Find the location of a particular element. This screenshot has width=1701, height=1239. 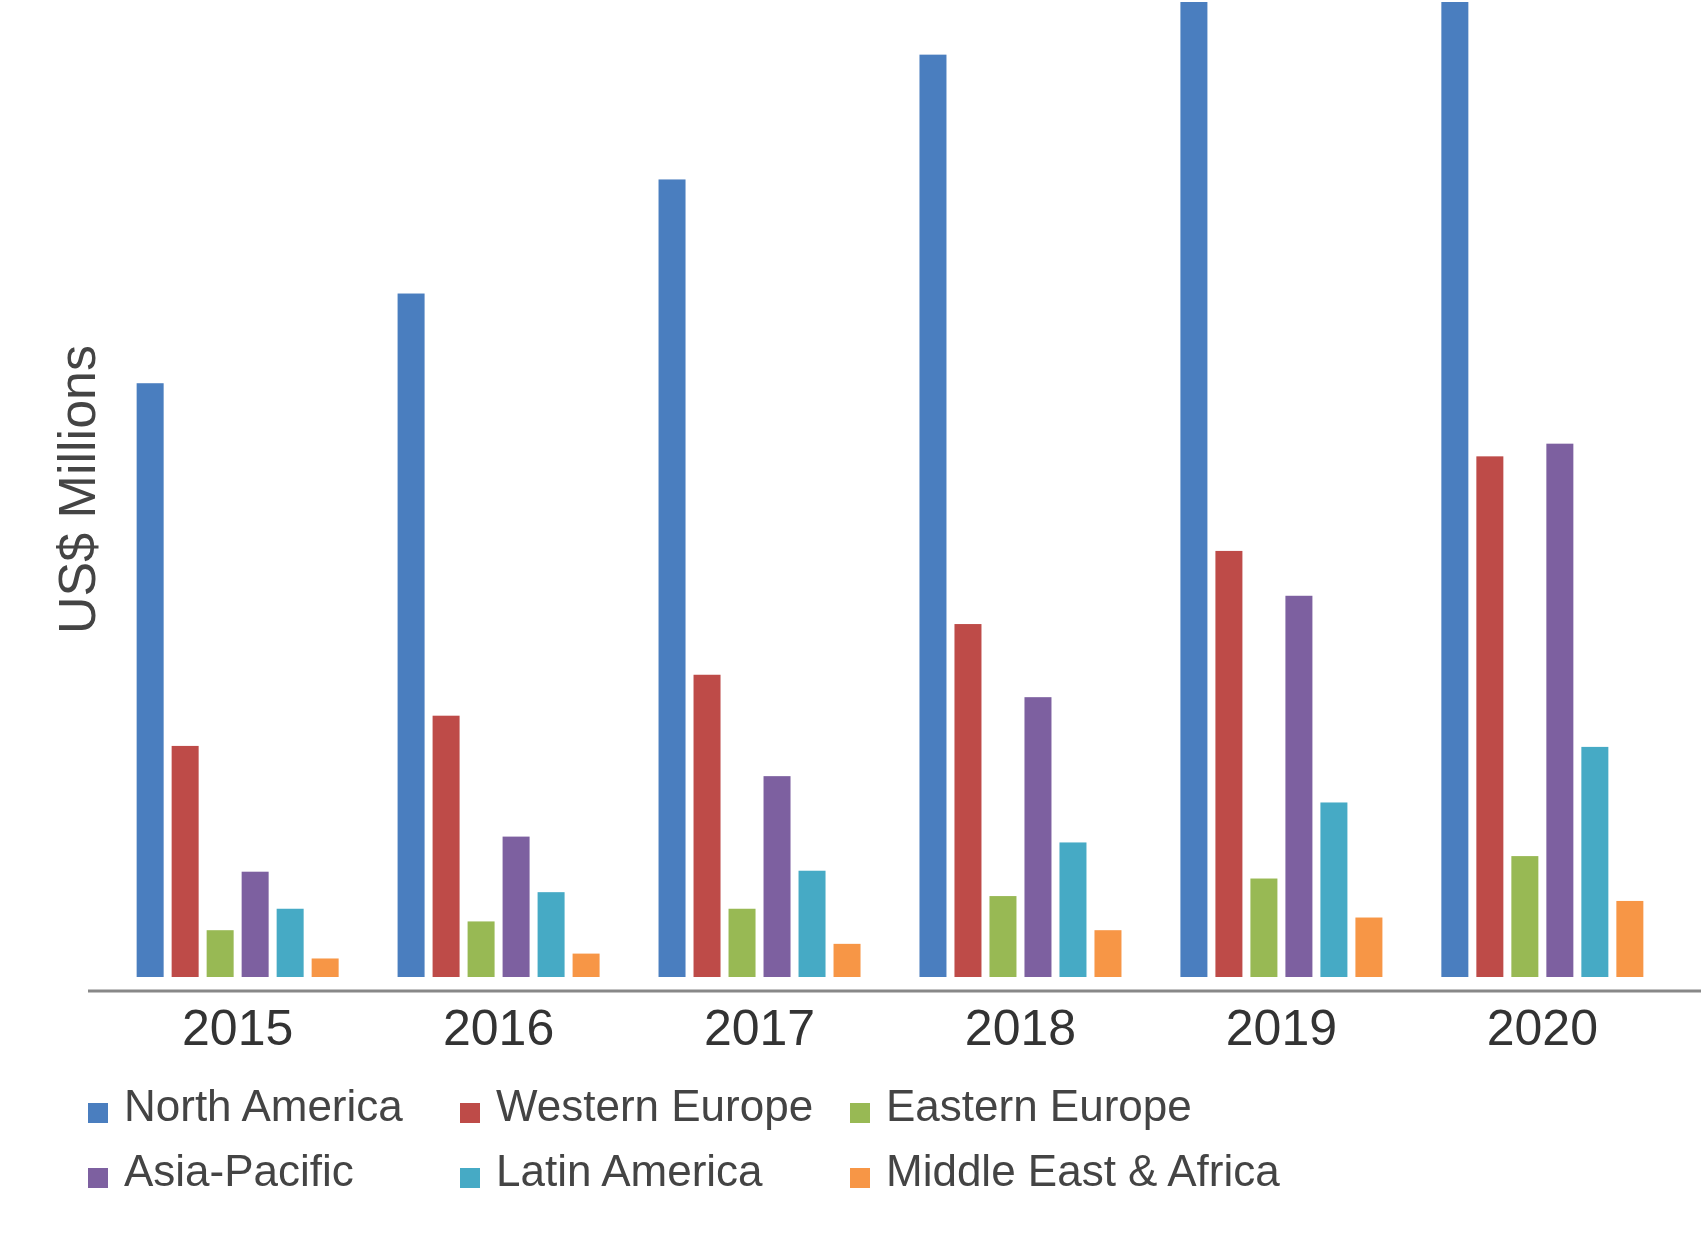

legend-label: Asia-Pacific is located at coordinates (239, 1170).